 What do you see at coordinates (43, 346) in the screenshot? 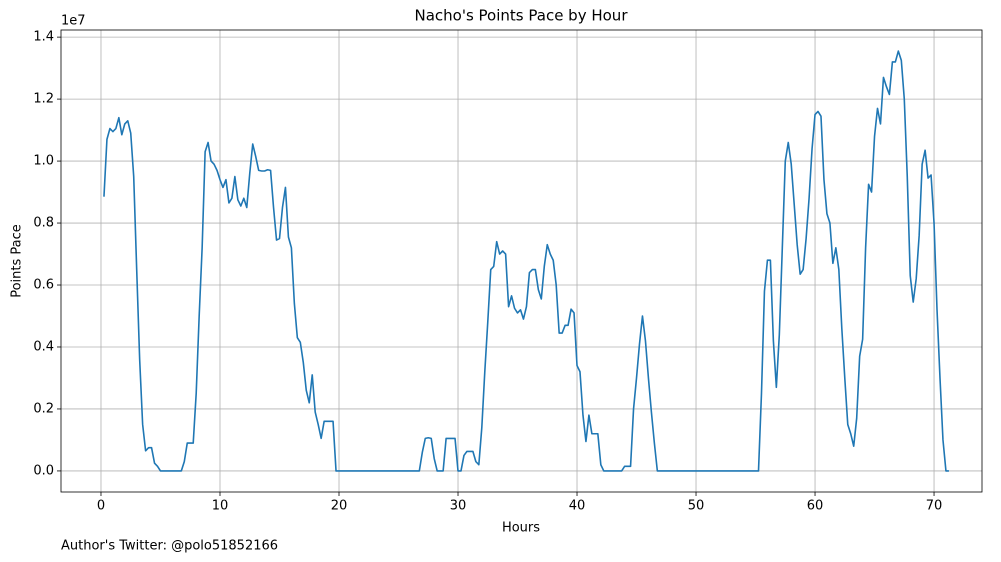
I see `y-tick-label: 0.4` at bounding box center [43, 346].